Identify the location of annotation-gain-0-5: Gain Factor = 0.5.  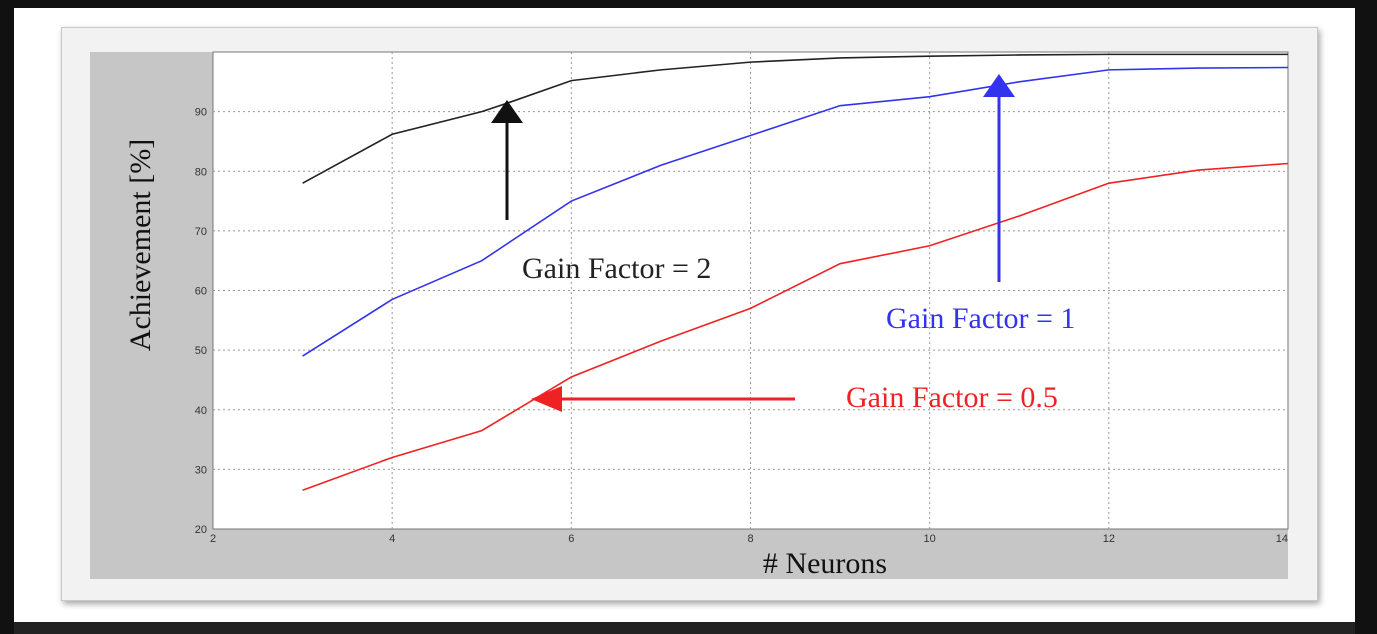
(952, 397).